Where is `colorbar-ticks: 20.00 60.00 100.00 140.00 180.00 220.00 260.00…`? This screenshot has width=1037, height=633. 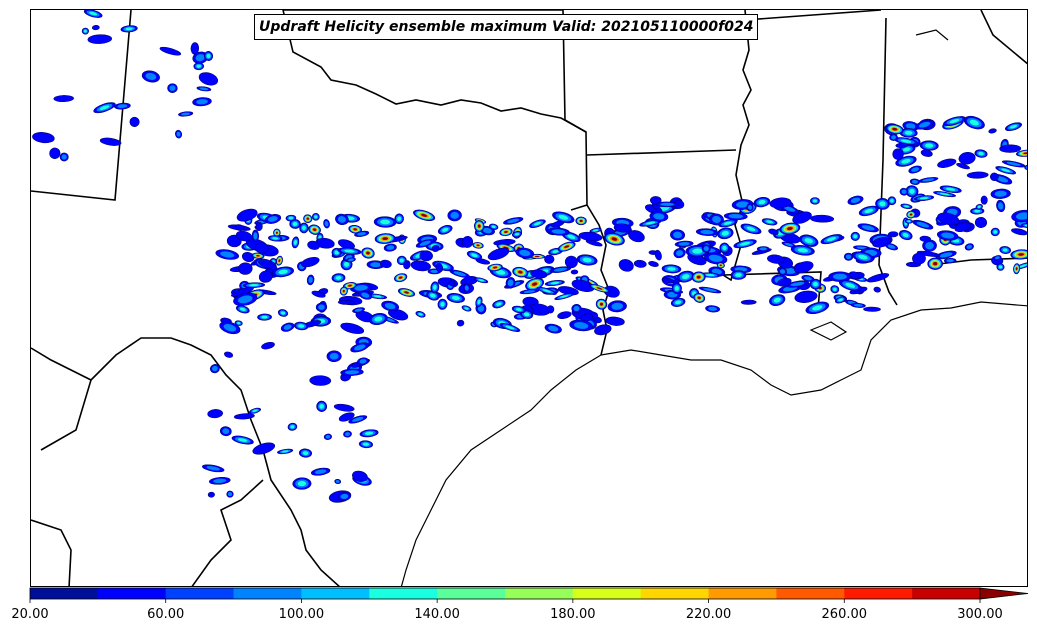
colorbar-ticks: 20.00 60.00 100.00 140.00 180.00 220.00 260.00… is located at coordinates (507, 610).